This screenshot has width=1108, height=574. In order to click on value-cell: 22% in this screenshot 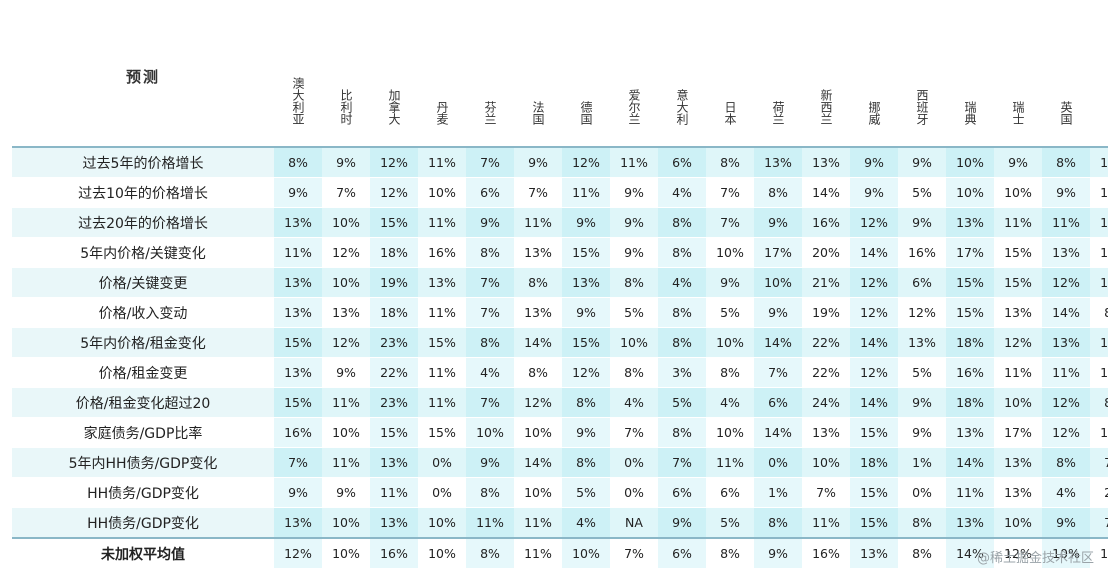, I will do `click(826, 372)`.